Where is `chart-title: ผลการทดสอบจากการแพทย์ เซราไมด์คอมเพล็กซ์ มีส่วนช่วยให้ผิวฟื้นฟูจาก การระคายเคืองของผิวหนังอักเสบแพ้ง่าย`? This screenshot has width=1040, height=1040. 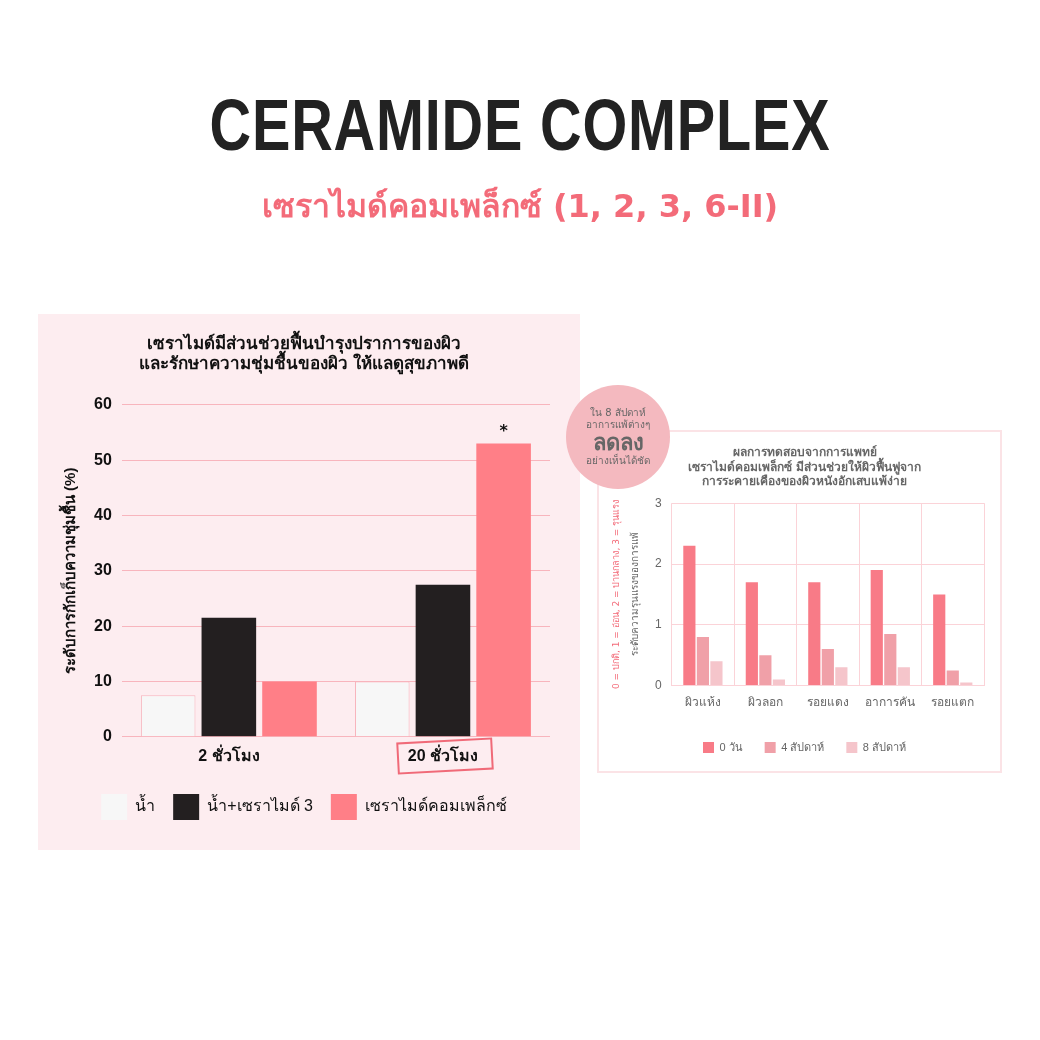
chart-title: ผลการทดสอบจากการแพทย์ เซราไมด์คอมเพล็กซ์ มีส่วนช่วยให้ผิวฟื้นฟูจาก การระคายเคืองของผิวหนังอักเสบแพ้ง่าย is located at coordinates (804, 467).